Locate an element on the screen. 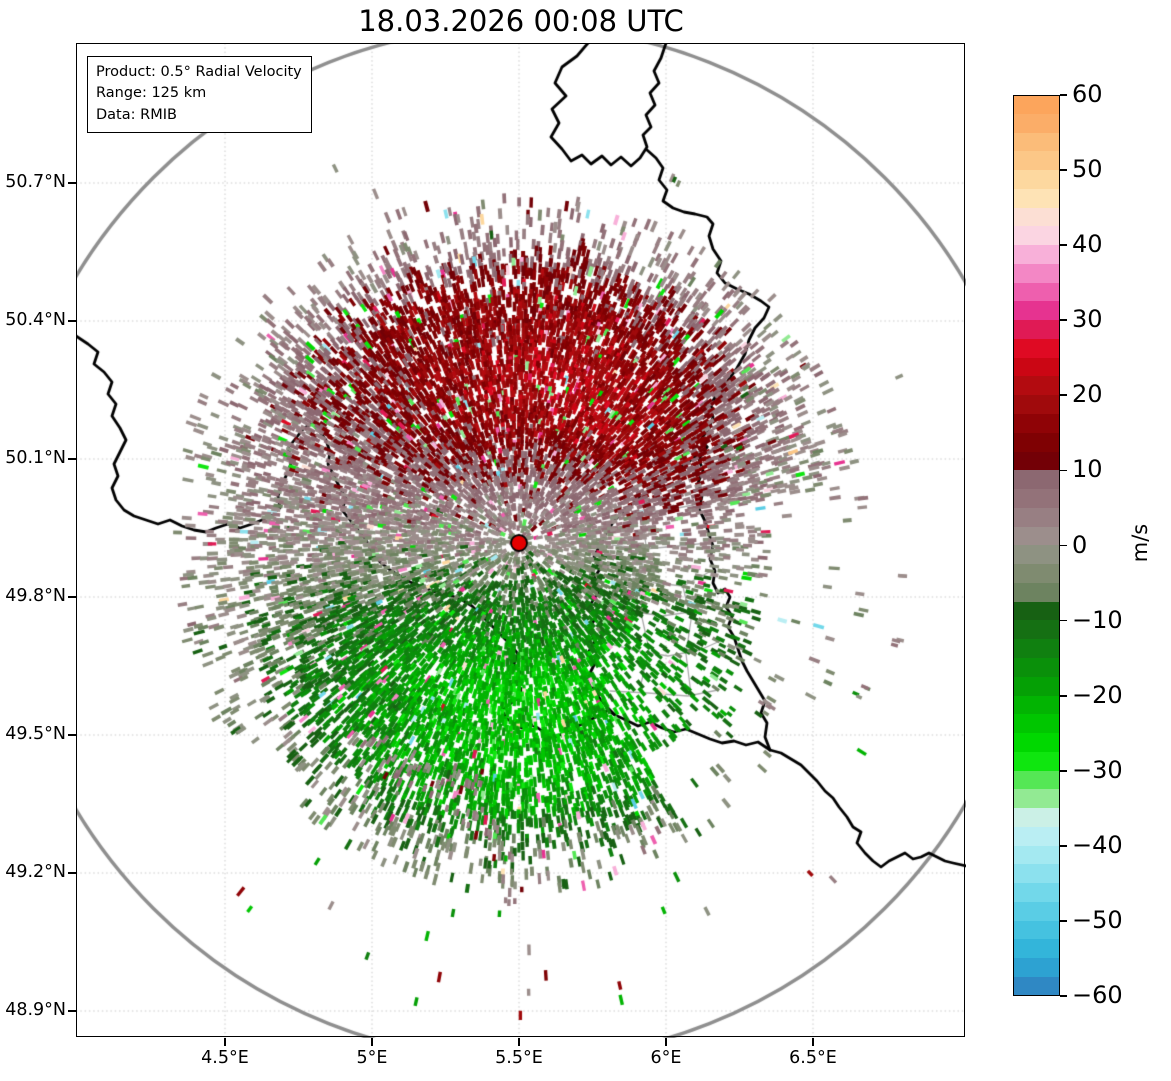 Image resolution: width=1171 pixels, height=1081 pixels. x-tick-label: 5°E is located at coordinates (372, 1058).